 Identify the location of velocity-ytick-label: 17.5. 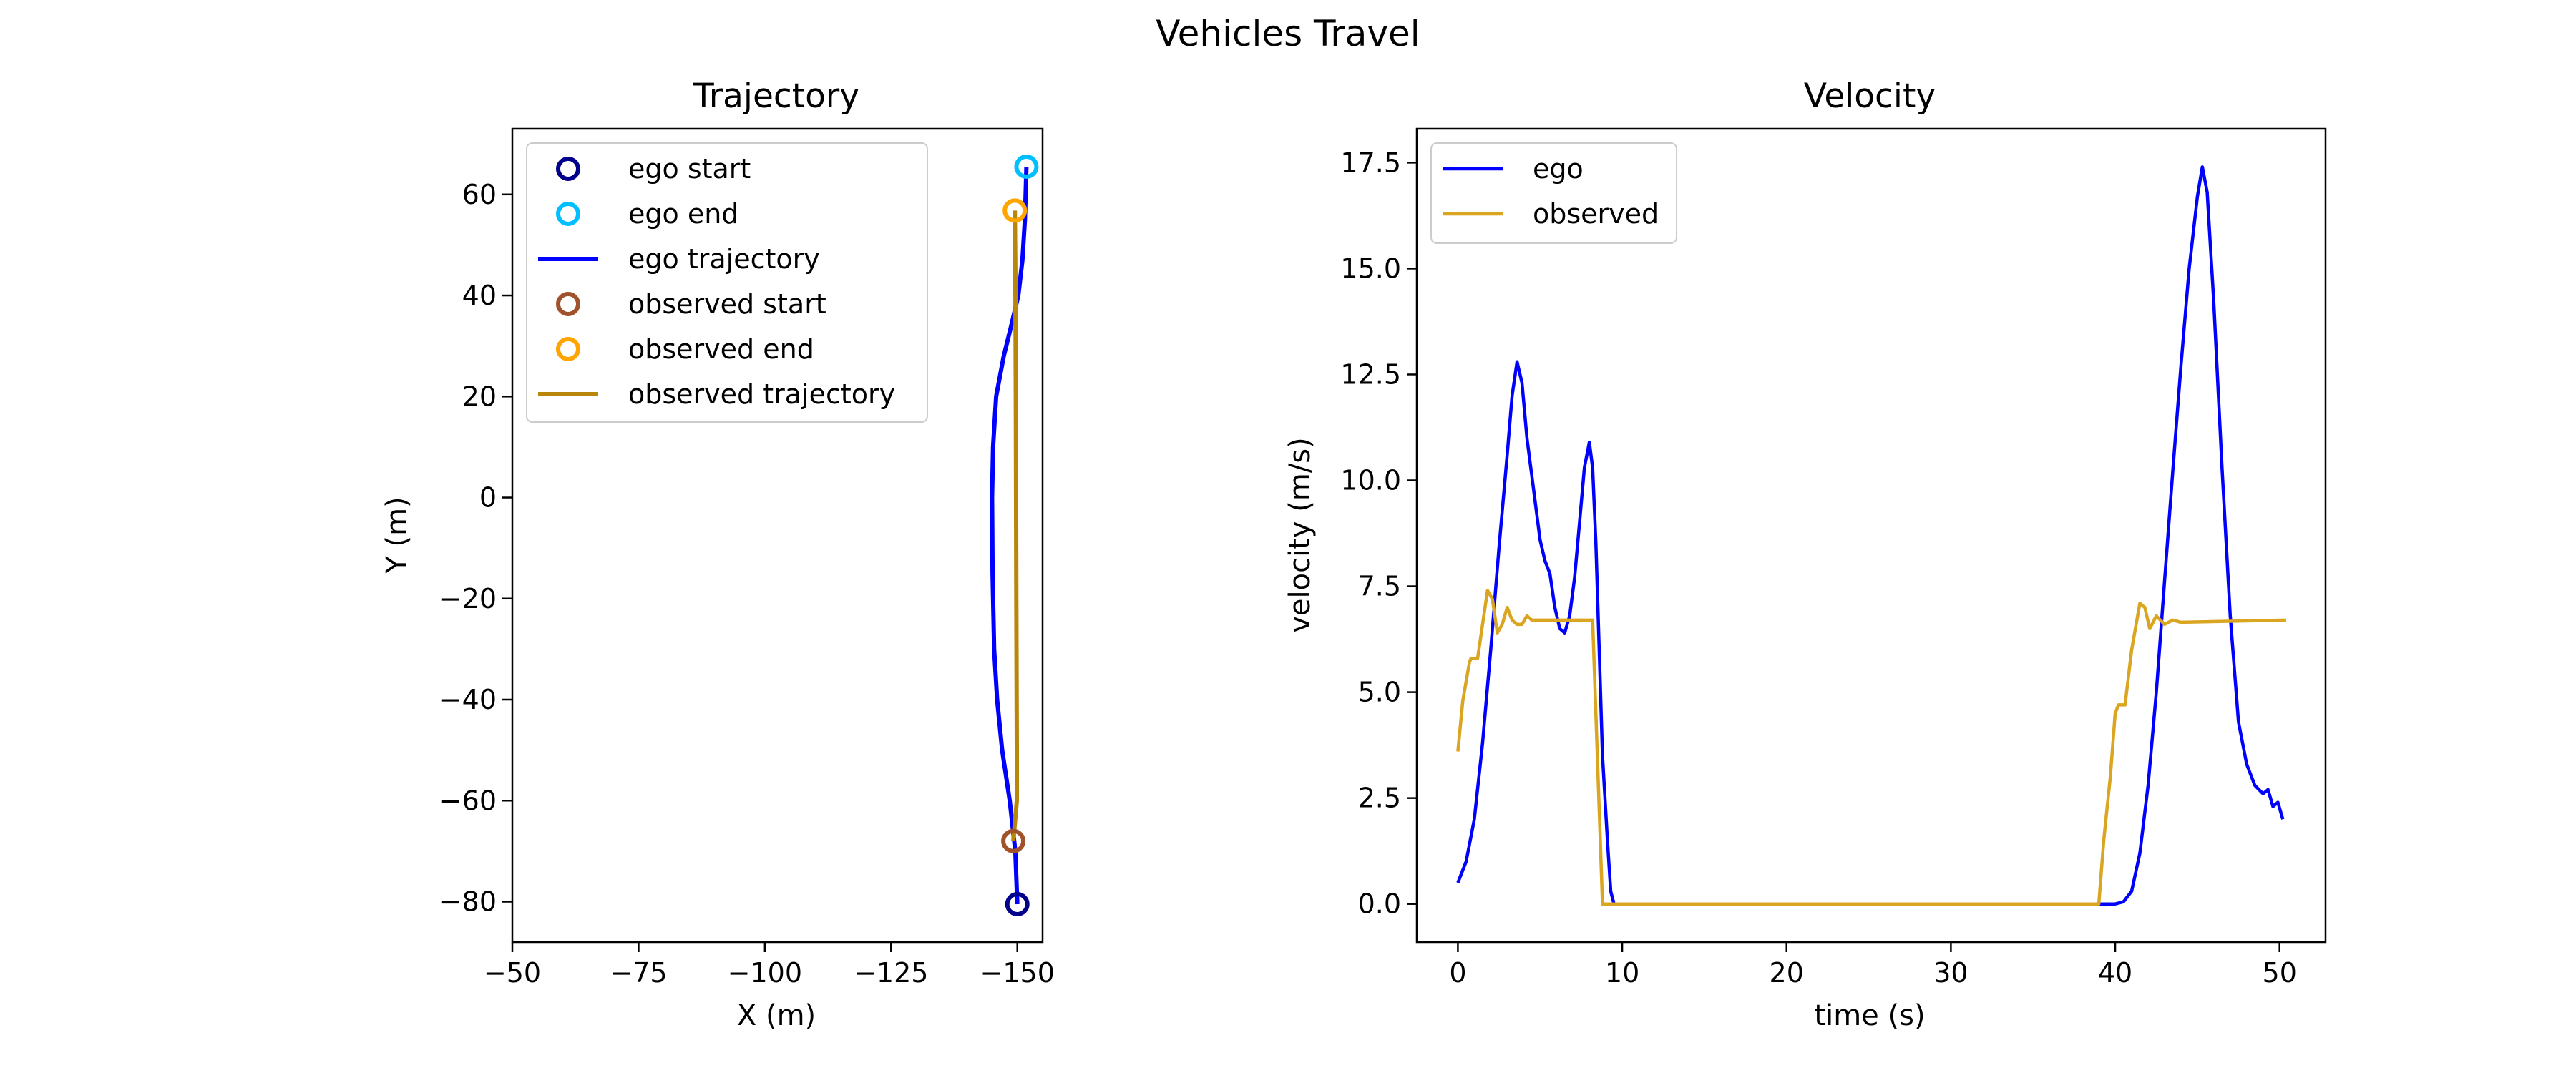
(1370, 162).